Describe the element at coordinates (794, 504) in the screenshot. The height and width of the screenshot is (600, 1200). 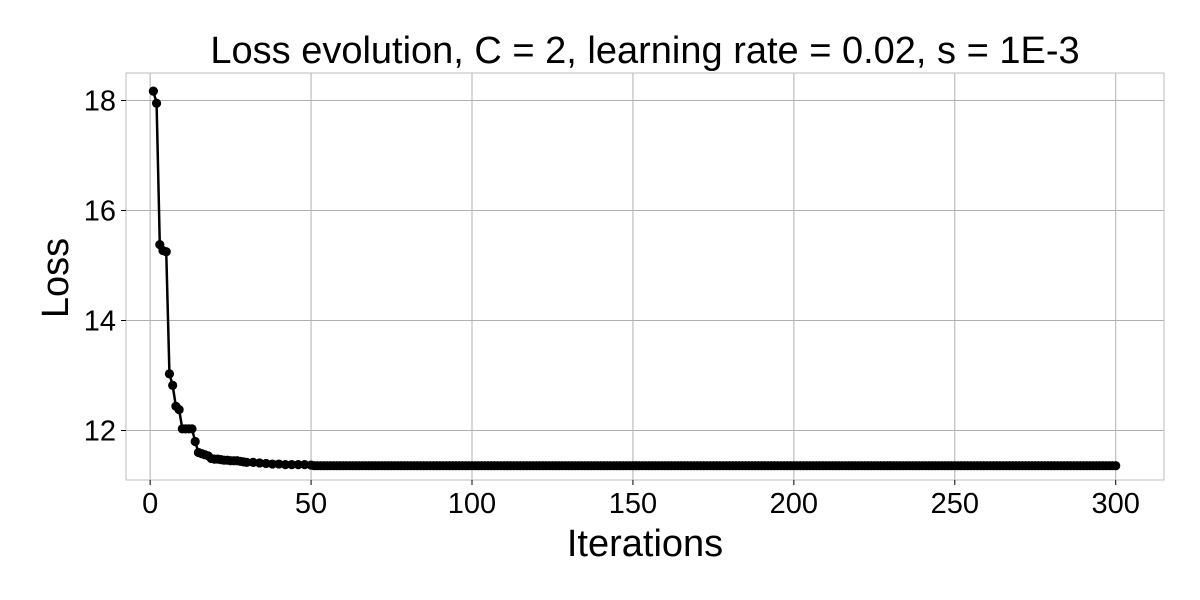
I see `x-tick-label: 200` at that location.